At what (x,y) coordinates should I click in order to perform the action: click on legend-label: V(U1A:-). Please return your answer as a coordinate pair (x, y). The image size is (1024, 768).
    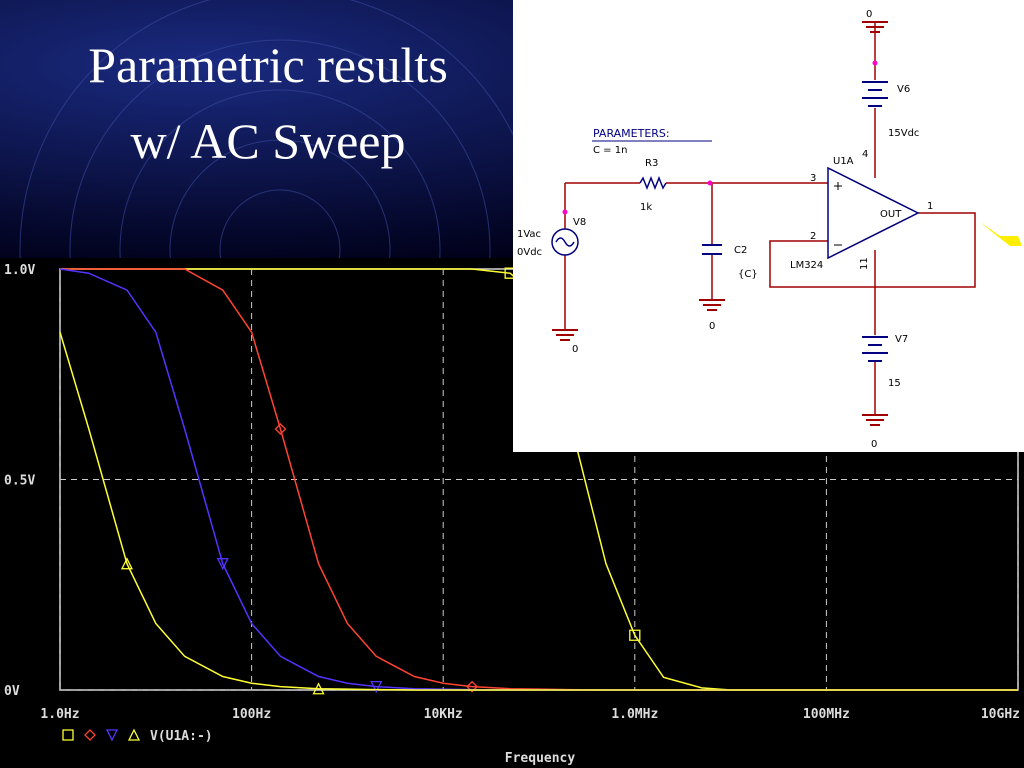
    Looking at the image, I should click on (181, 736).